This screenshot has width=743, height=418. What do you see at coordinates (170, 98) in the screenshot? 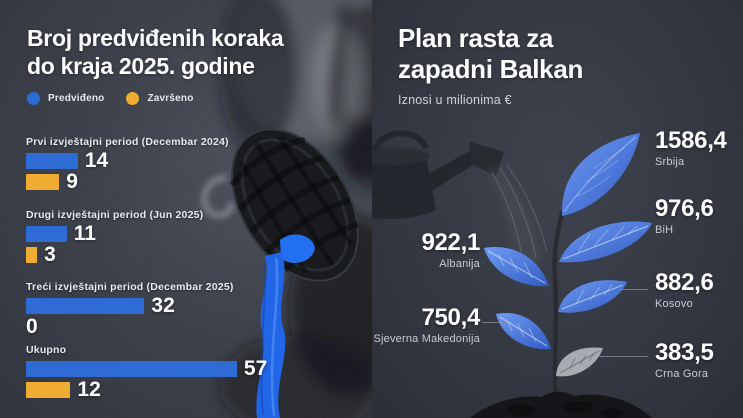
I see `legend-label-zavrseno: Završeno` at bounding box center [170, 98].